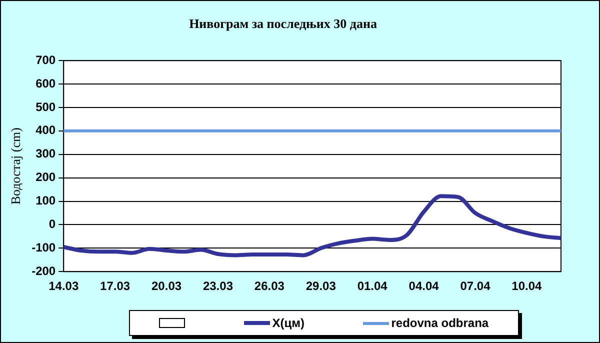 This screenshot has width=600, height=343. I want to click on y-tick-label: 300, so click(46, 153).